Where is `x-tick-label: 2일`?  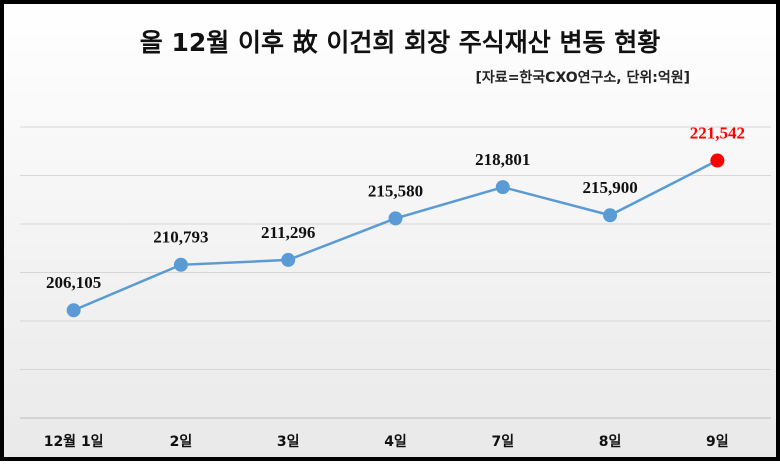
x-tick-label: 2일 is located at coordinates (181, 442).